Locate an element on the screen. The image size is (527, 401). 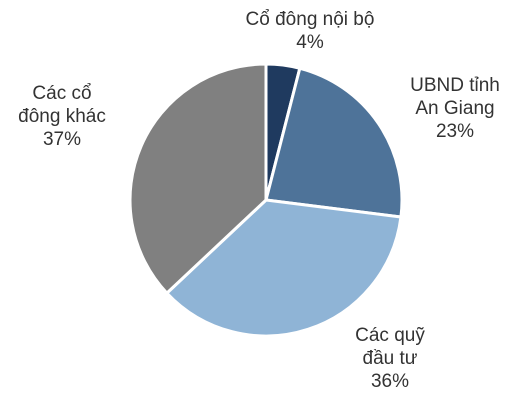
slice-label: Cổ đông nội bộ 4% is located at coordinates (310, 31).